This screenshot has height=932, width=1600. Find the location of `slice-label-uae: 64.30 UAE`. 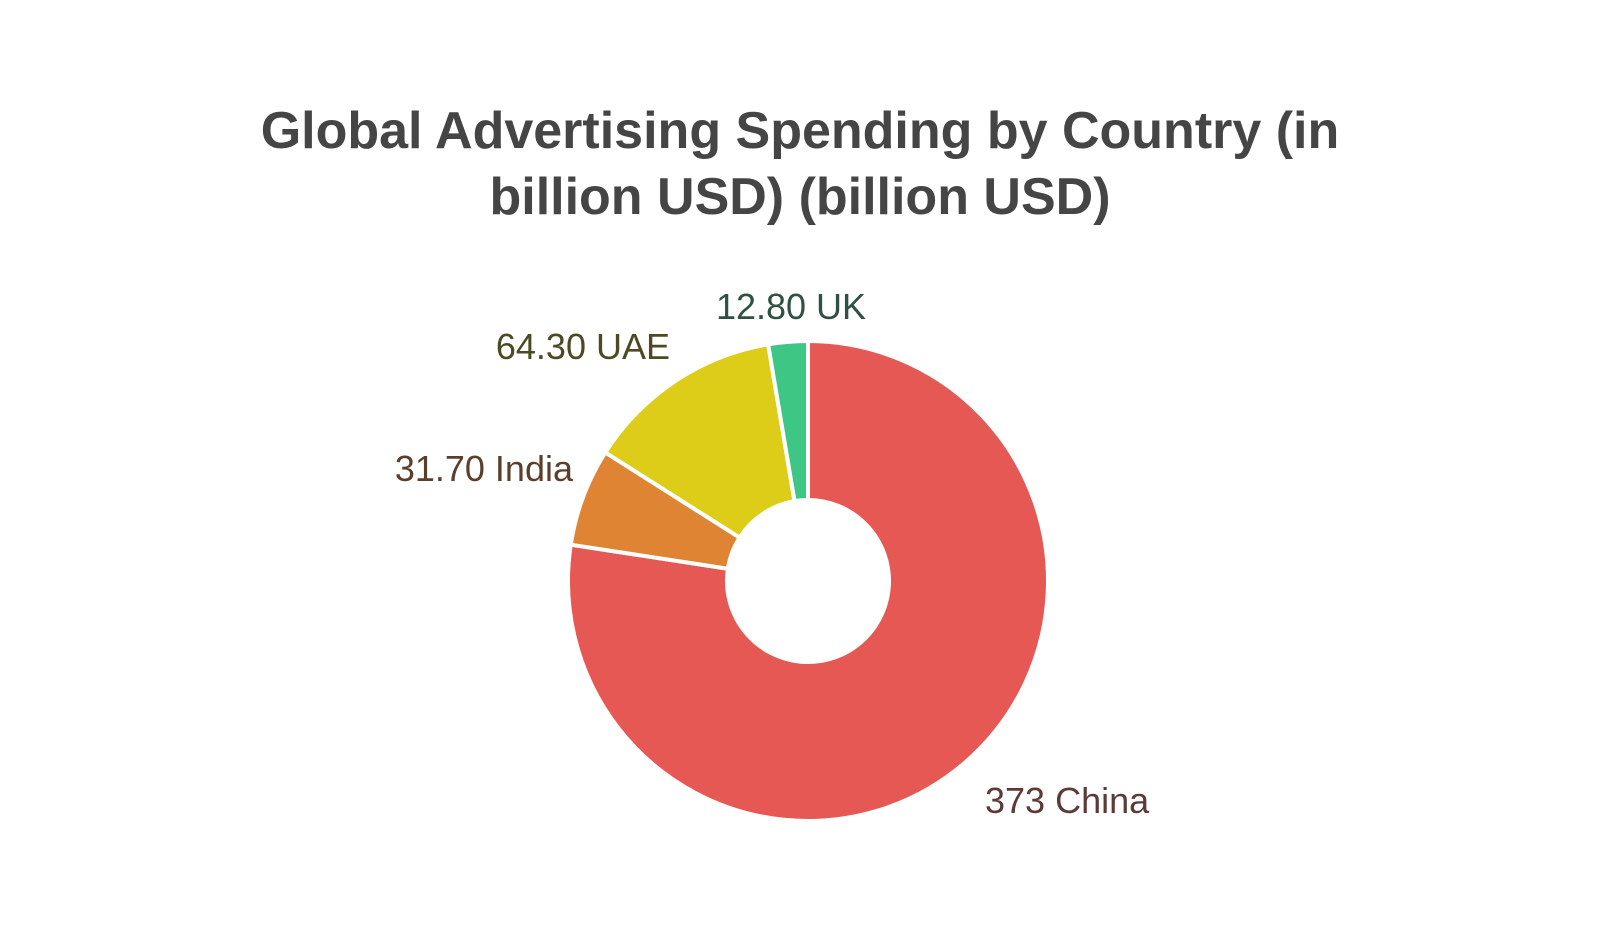

slice-label-uae: 64.30 UAE is located at coordinates (583, 346).